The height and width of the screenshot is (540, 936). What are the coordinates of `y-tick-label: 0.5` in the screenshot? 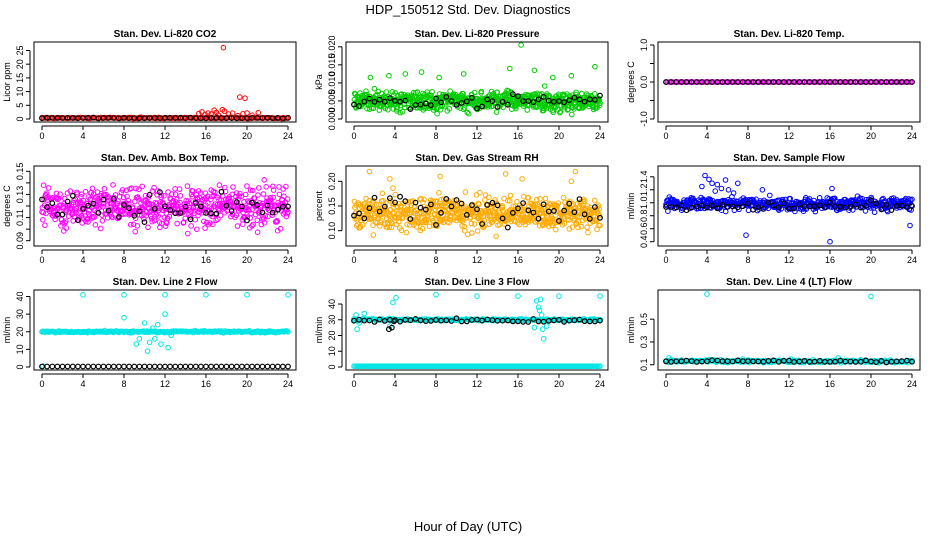 It's located at (644, 319).